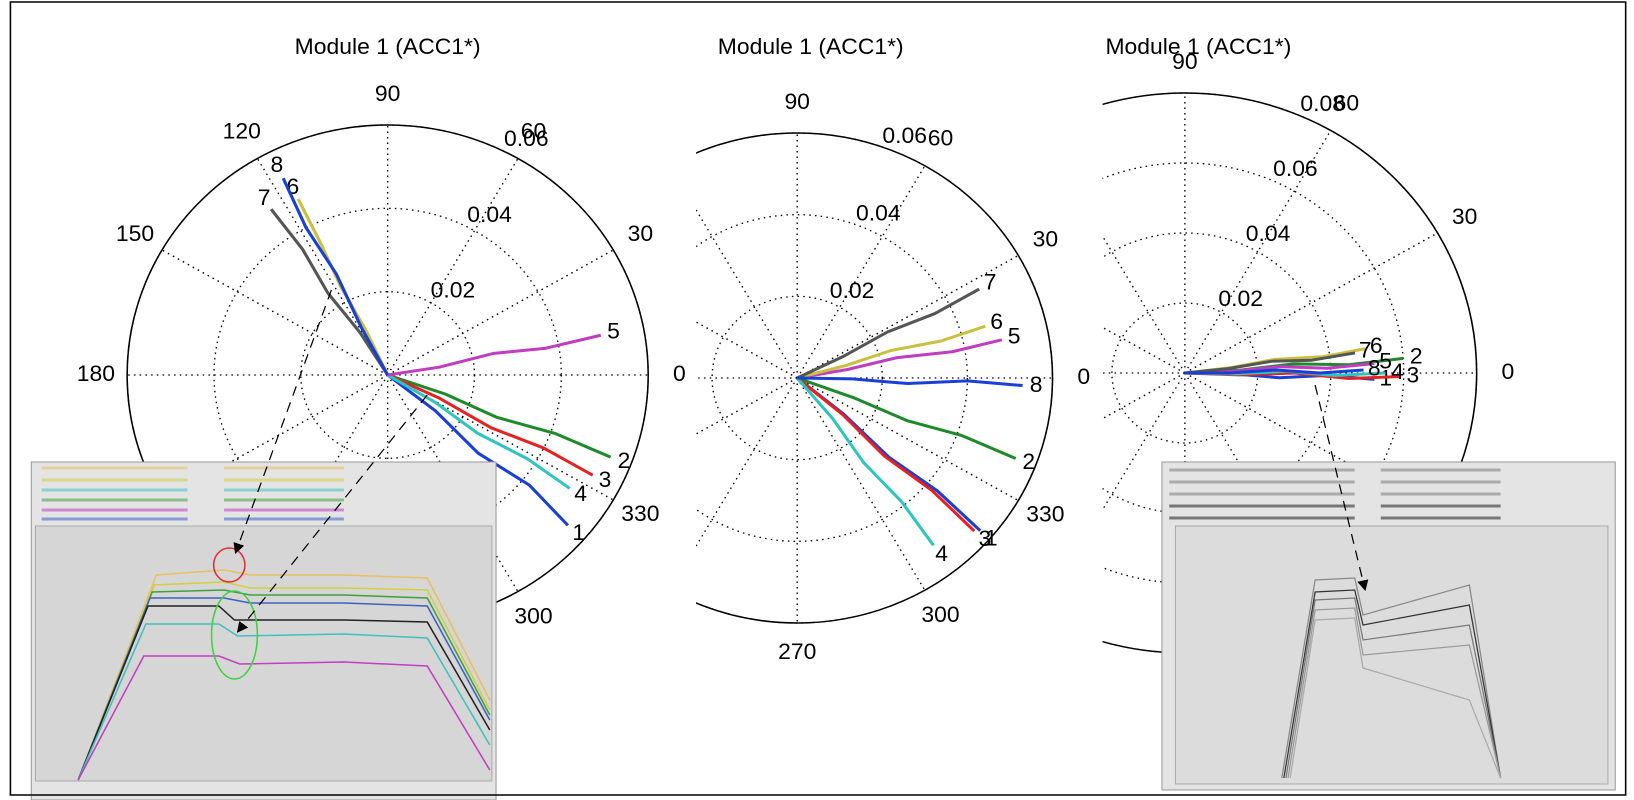 The height and width of the screenshot is (800, 1634). I want to click on theta-tick-label: 270, so click(797, 651).